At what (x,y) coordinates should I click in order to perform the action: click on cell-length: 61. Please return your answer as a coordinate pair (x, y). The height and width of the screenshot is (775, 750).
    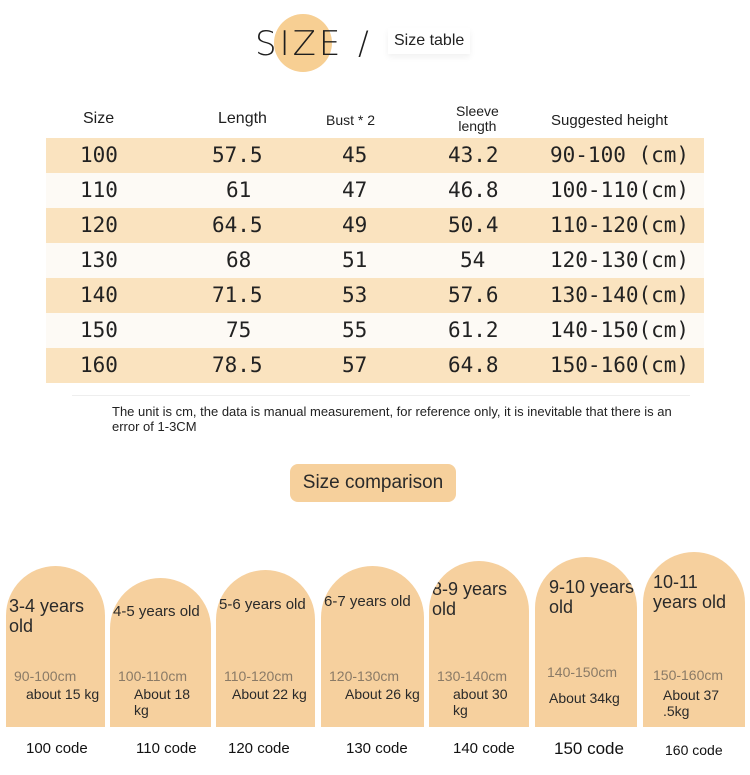
    Looking at the image, I should click on (239, 190).